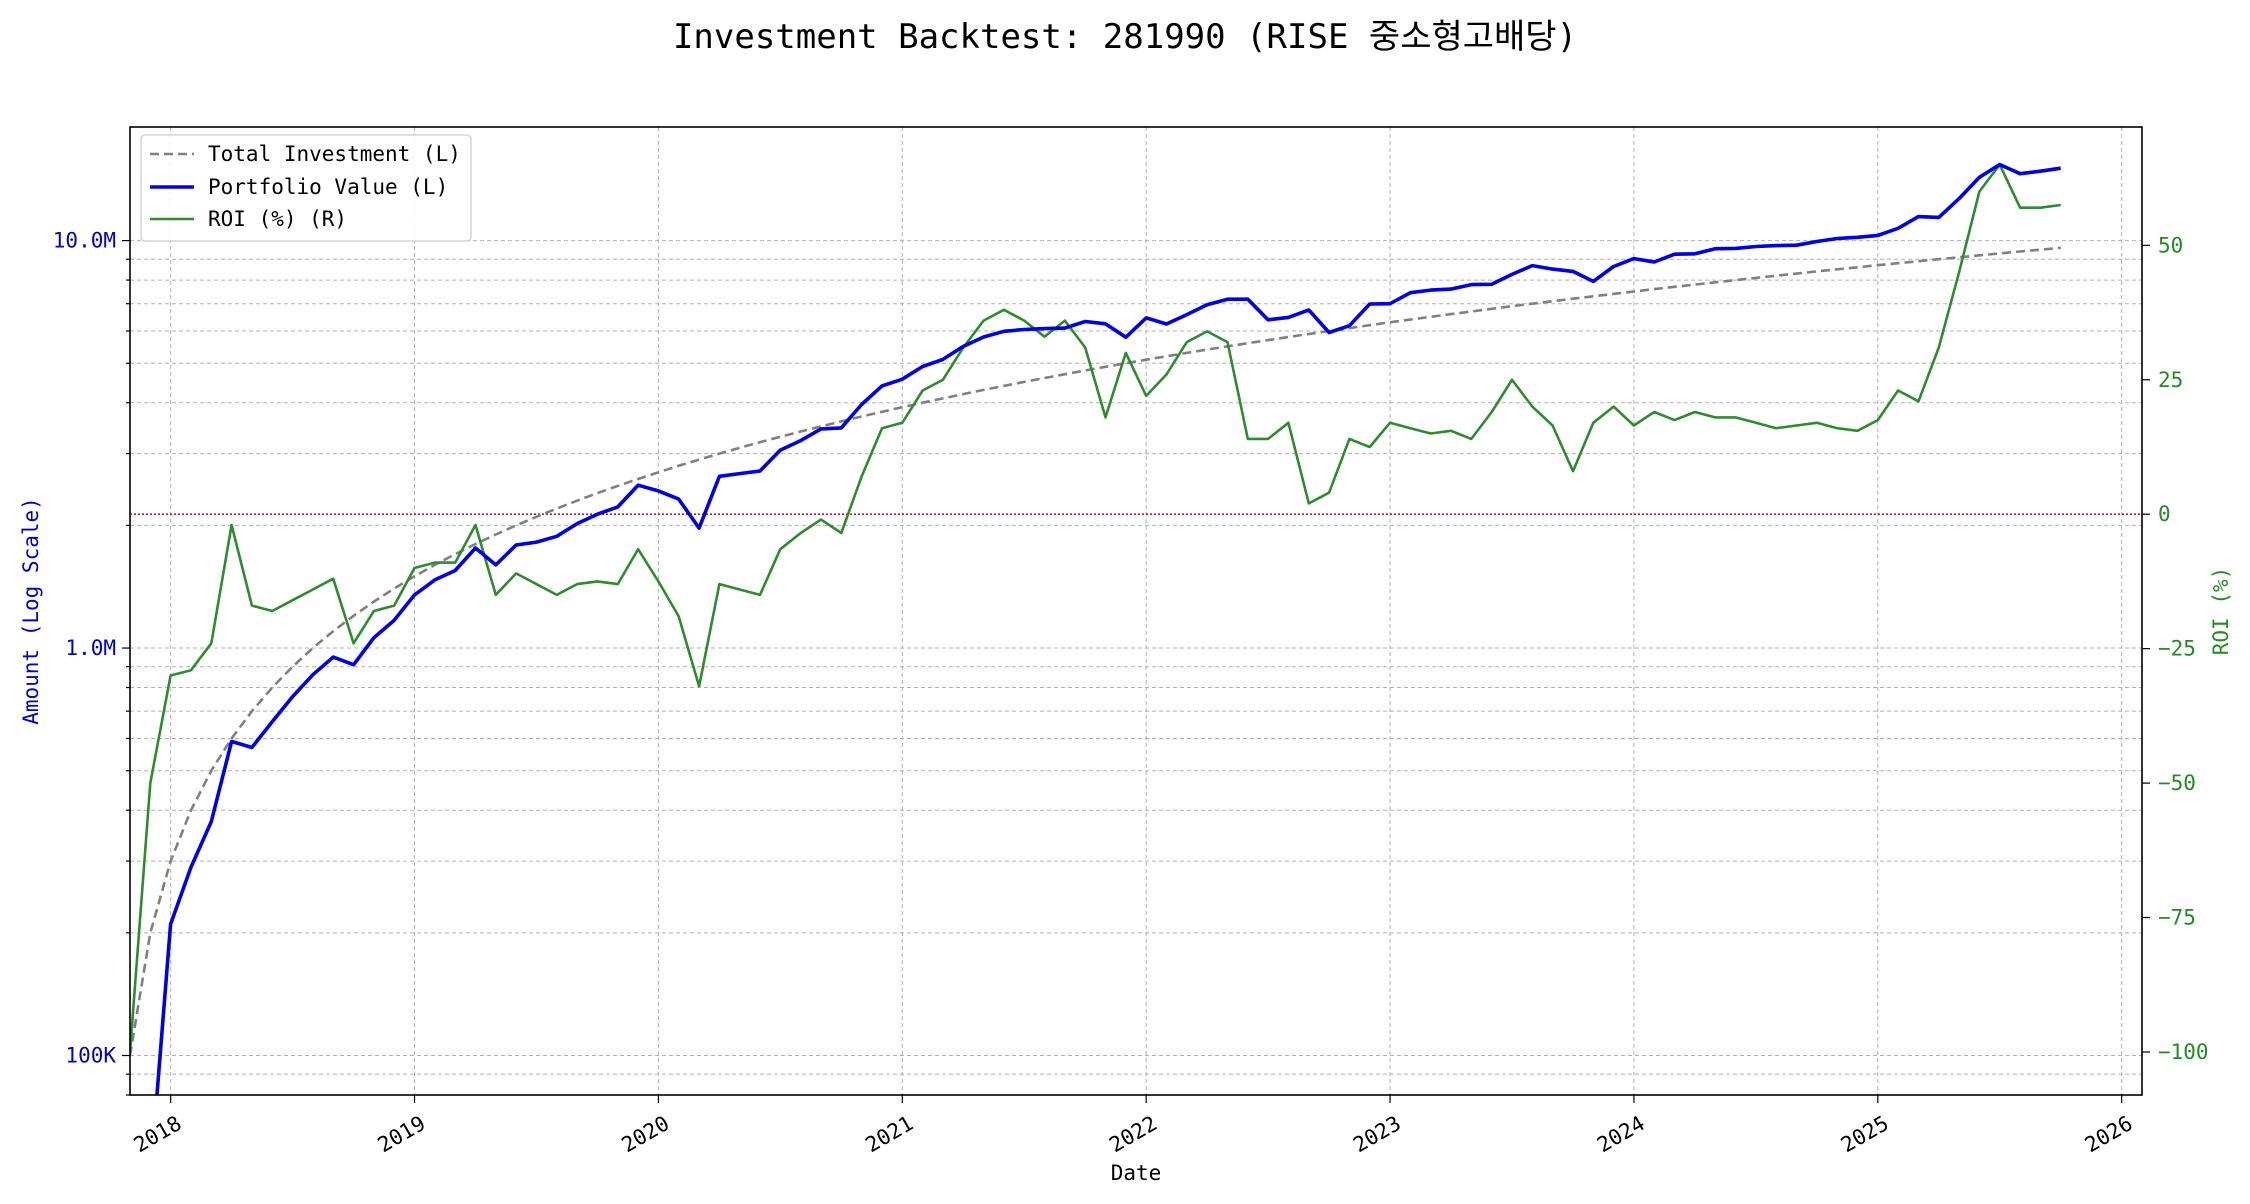  I want to click on y-axis-left-label: Amount (Log Scale), so click(31, 611).